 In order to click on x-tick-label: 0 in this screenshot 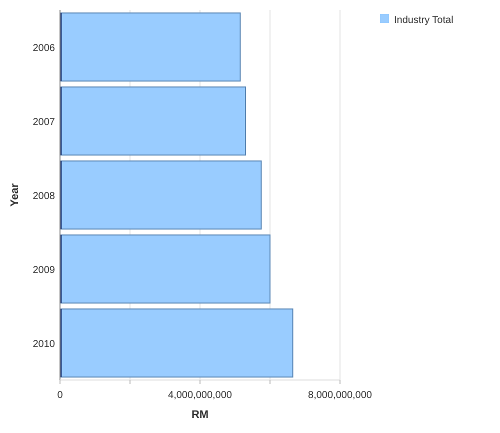, I will do `click(60, 395)`.